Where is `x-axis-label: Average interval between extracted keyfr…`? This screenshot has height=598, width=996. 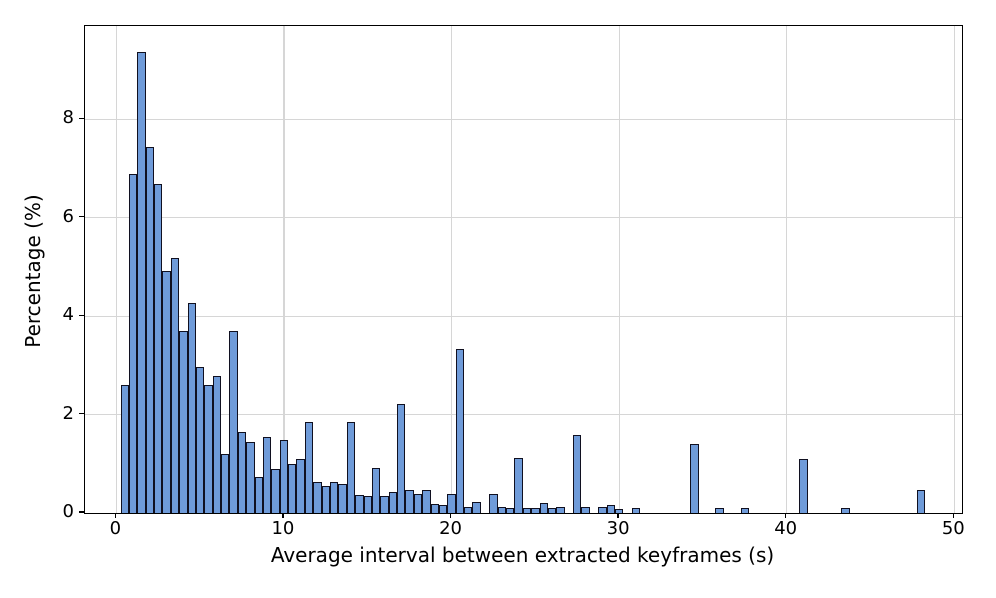 x-axis-label: Average interval between extracted keyfr… is located at coordinates (522, 555).